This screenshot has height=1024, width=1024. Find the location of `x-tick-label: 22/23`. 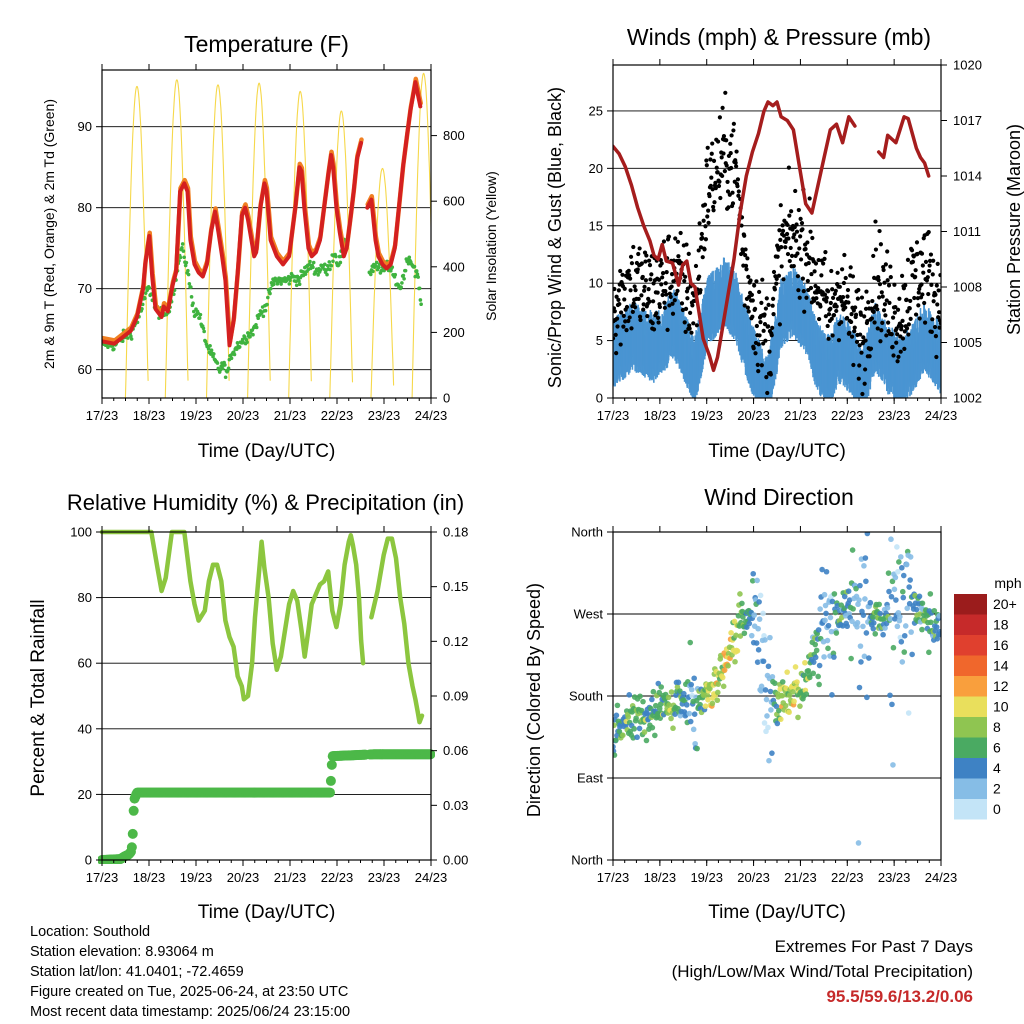

x-tick-label: 22/23 is located at coordinates (847, 415).